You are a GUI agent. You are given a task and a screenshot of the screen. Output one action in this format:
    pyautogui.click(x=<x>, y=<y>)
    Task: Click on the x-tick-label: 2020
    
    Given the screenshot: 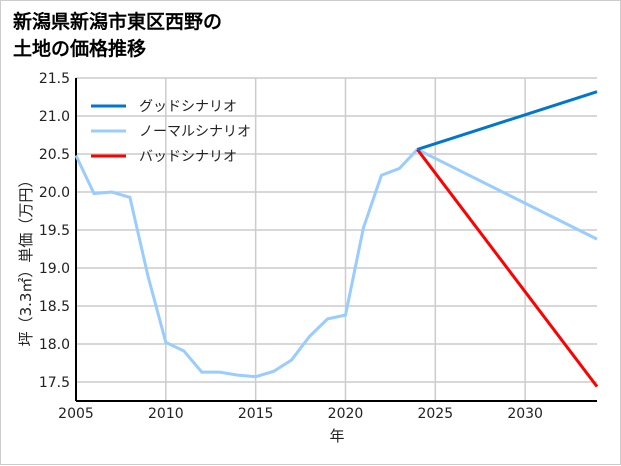 What is the action you would take?
    pyautogui.click(x=346, y=414)
    